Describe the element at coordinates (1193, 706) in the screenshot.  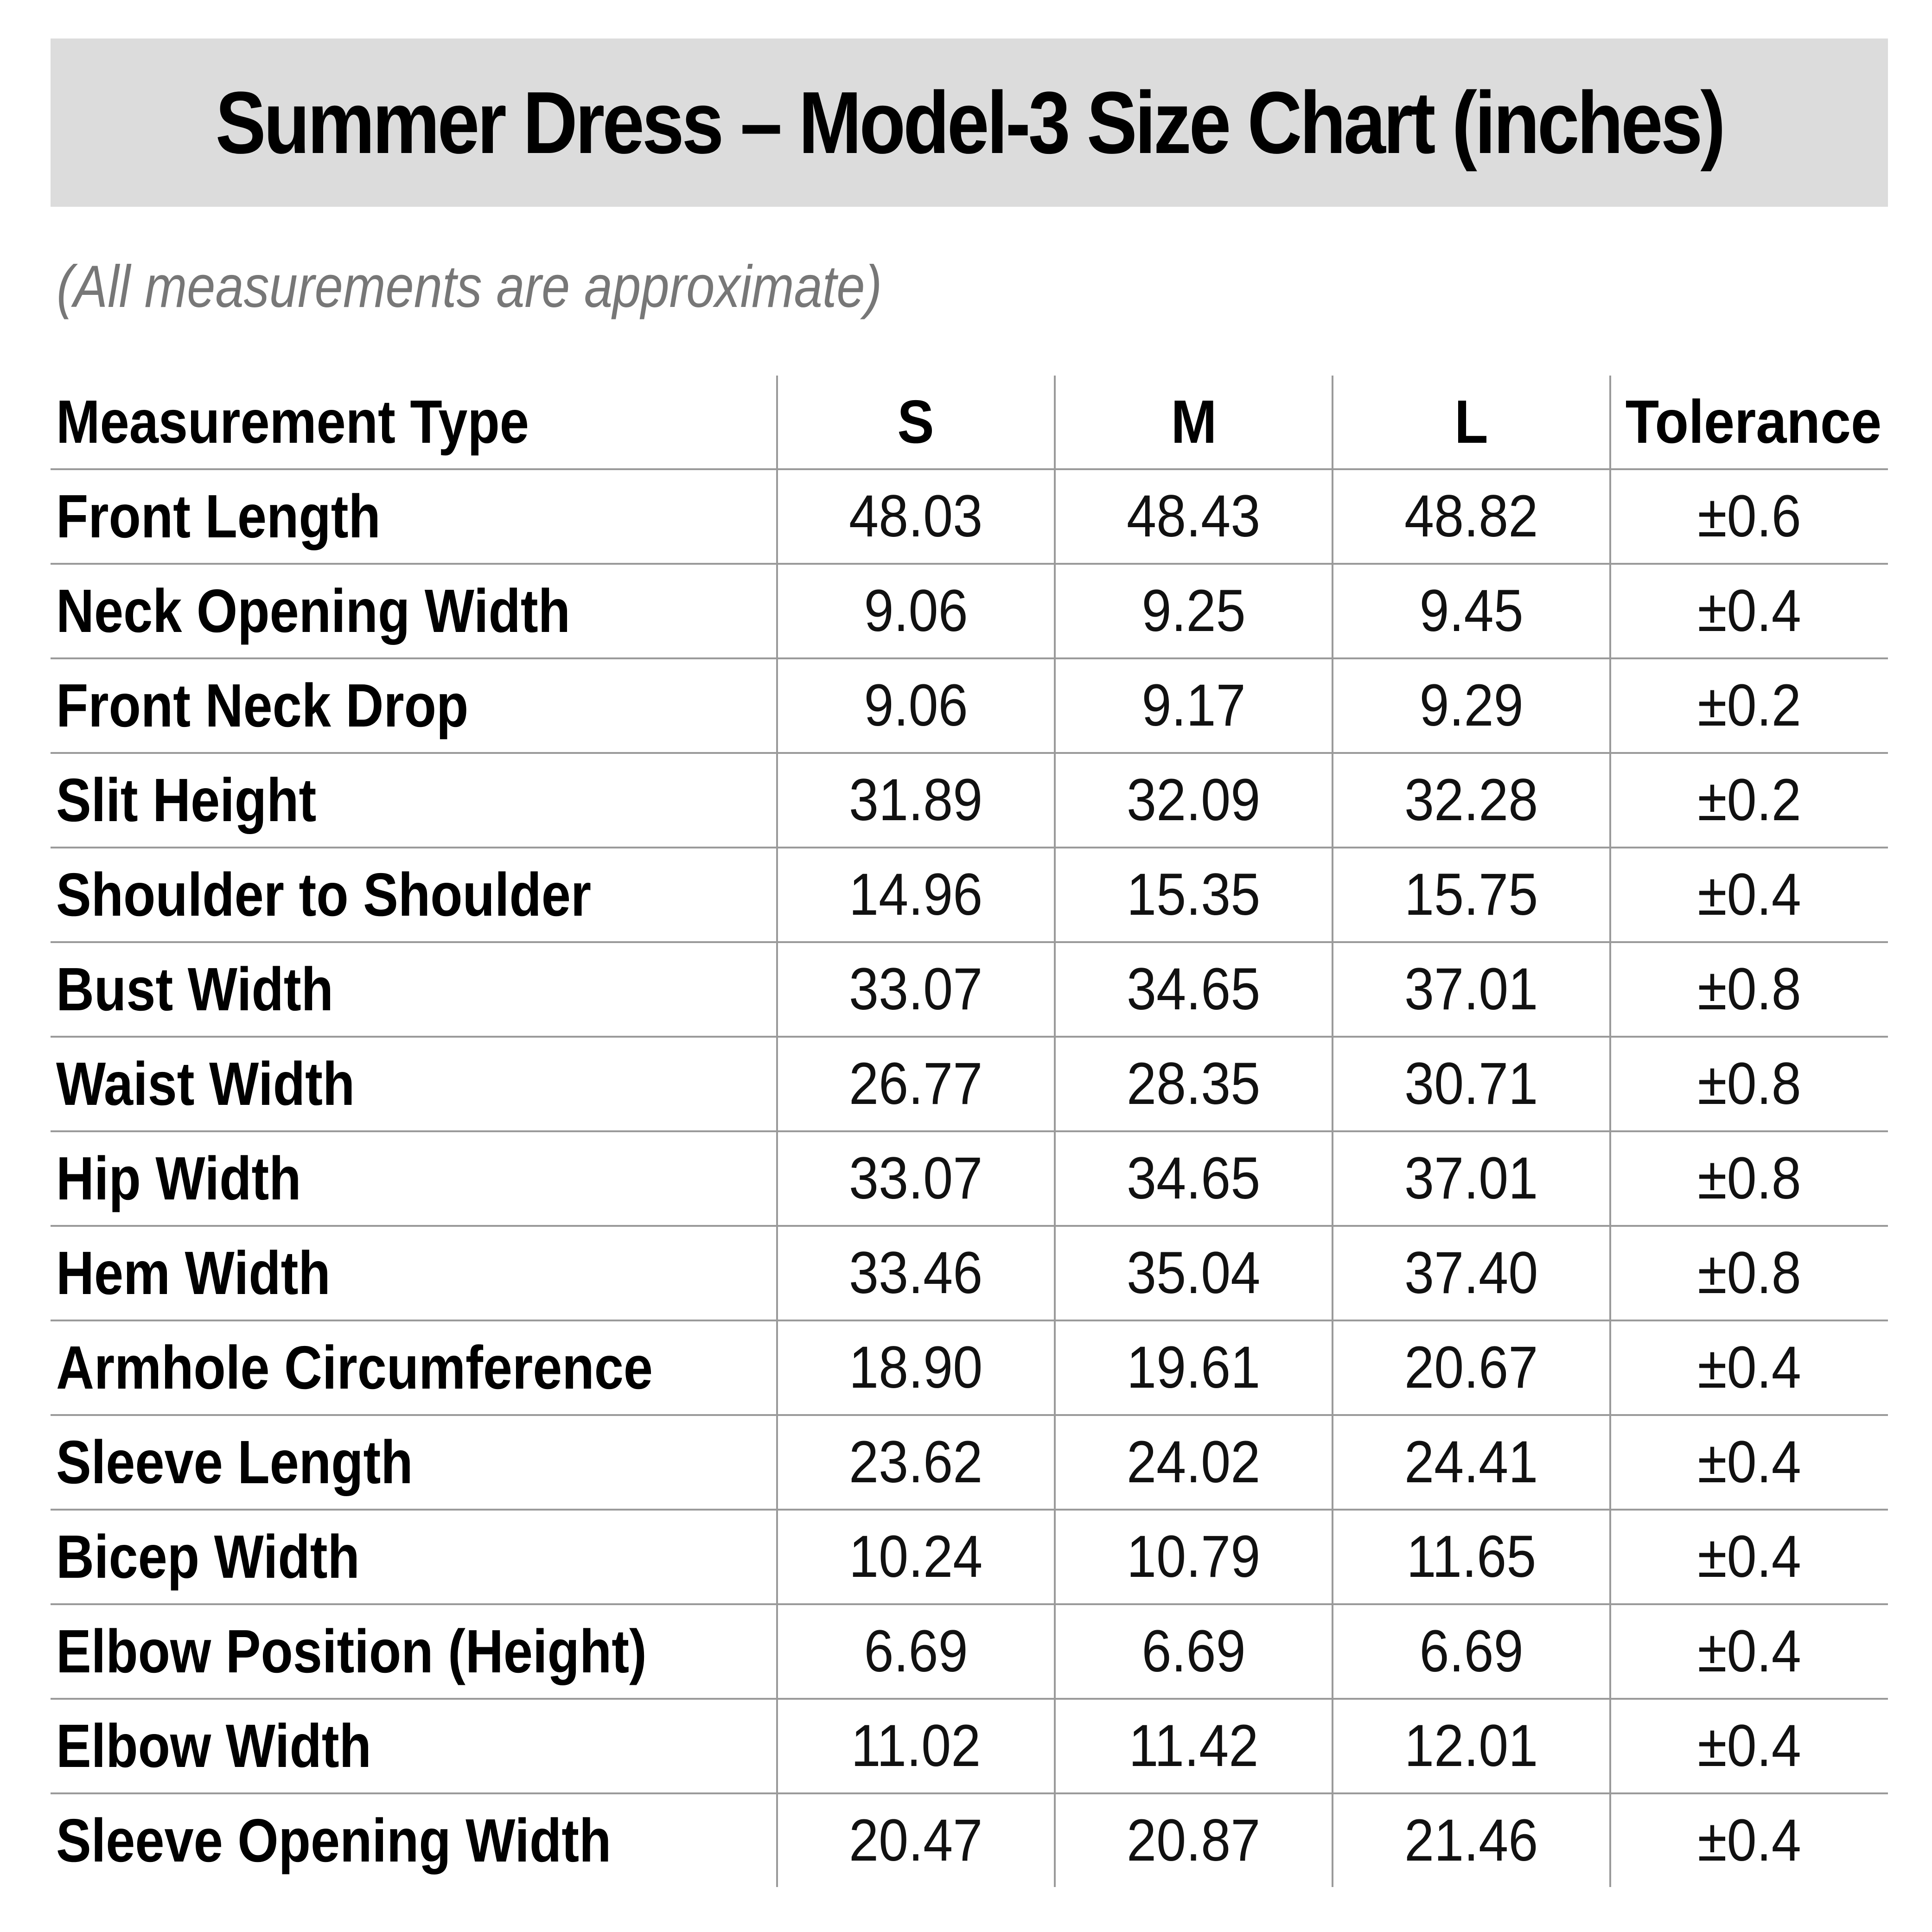
I see `size-m-value: 9.17` at that location.